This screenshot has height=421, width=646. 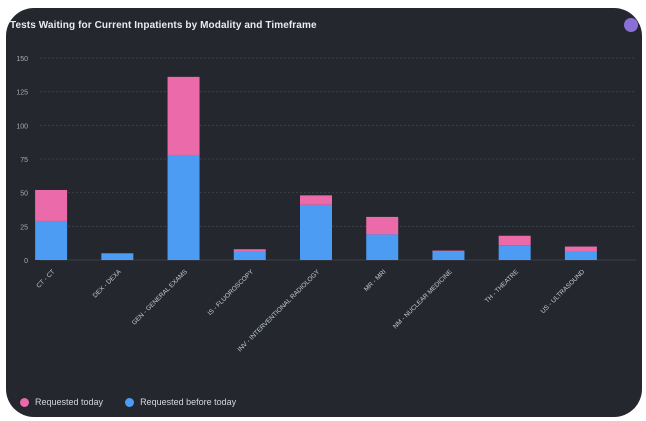 What do you see at coordinates (107, 283) in the screenshot?
I see `x-tick-label: DEX - DEXA` at bounding box center [107, 283].